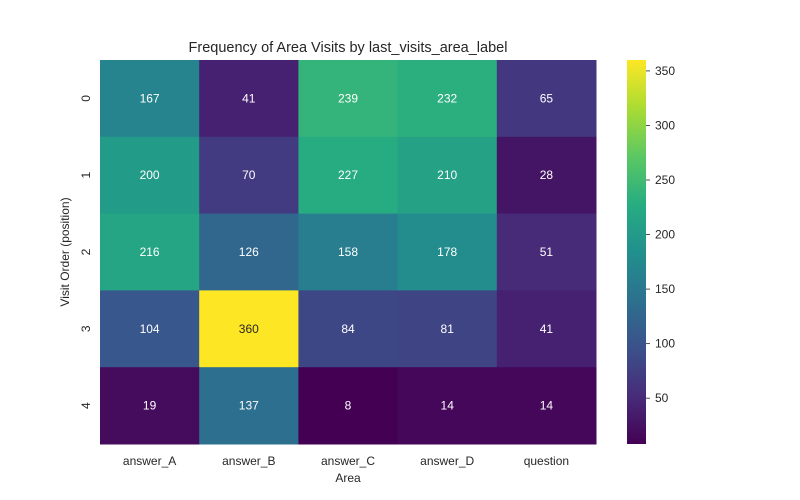 The image size is (800, 500). What do you see at coordinates (546, 461) in the screenshot?
I see `x-tick-label: question` at bounding box center [546, 461].